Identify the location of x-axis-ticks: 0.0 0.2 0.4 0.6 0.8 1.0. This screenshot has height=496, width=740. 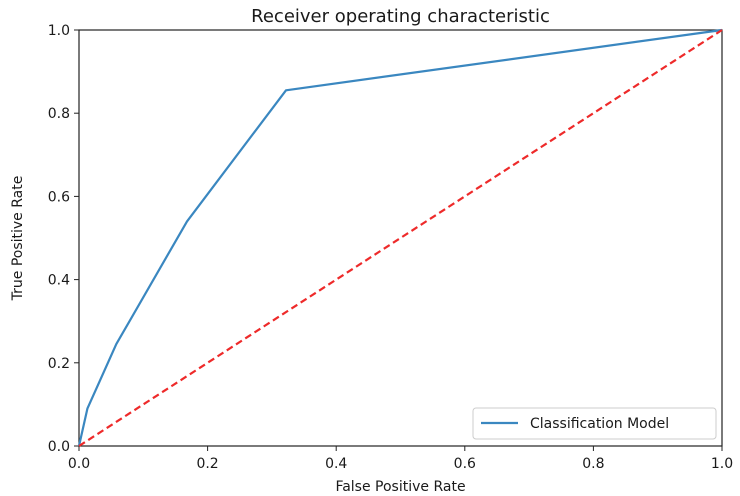
(400, 459).